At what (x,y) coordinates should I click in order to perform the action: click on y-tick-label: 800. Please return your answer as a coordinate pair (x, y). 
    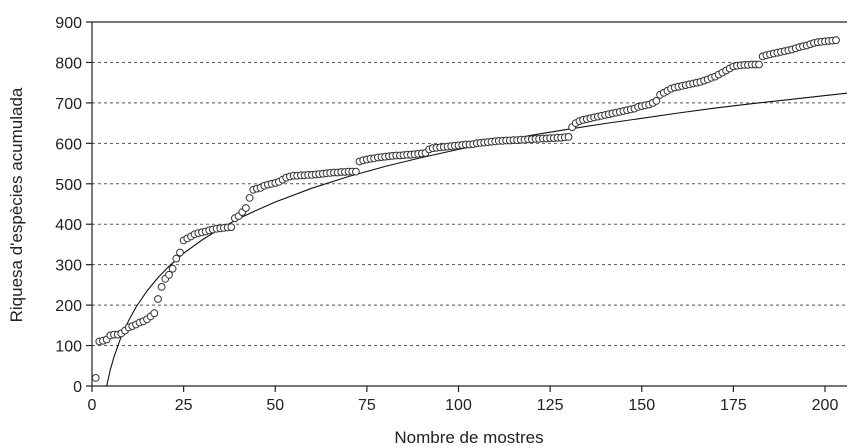
    Looking at the image, I should click on (68, 63).